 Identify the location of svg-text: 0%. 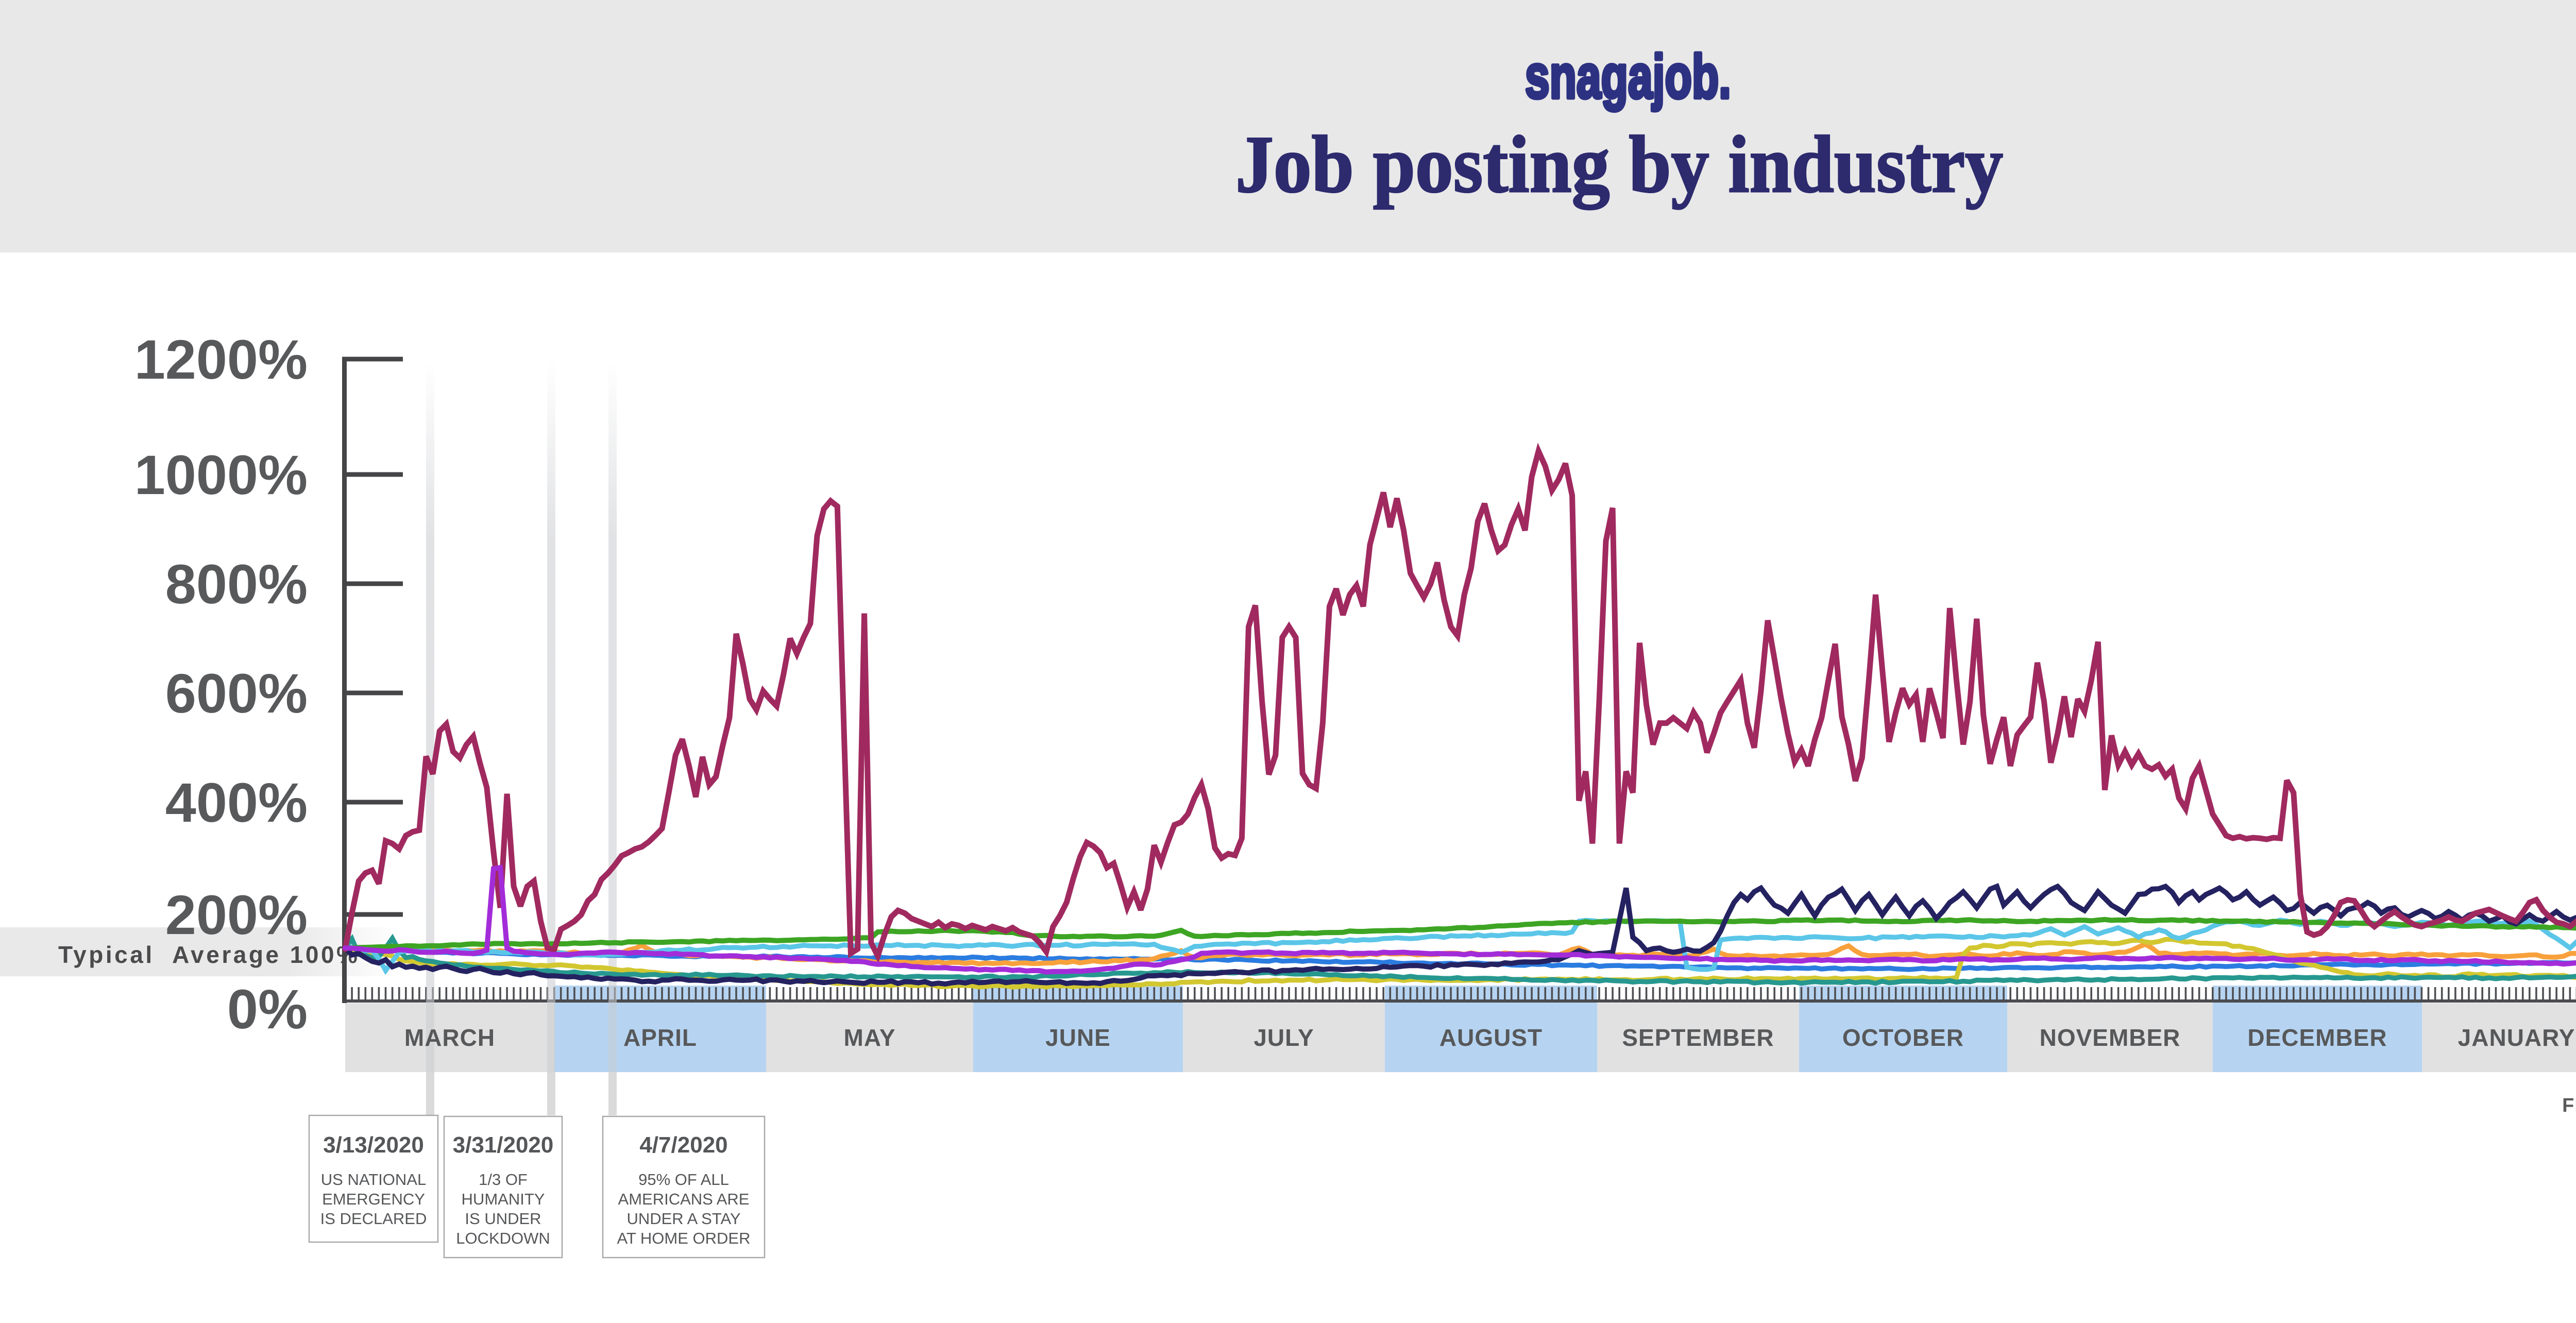
(267, 1009).